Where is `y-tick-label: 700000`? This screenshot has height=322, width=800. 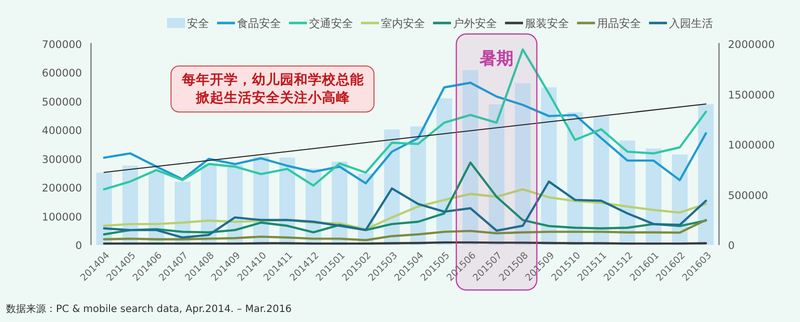 y-tick-label: 700000 is located at coordinates (62, 45).